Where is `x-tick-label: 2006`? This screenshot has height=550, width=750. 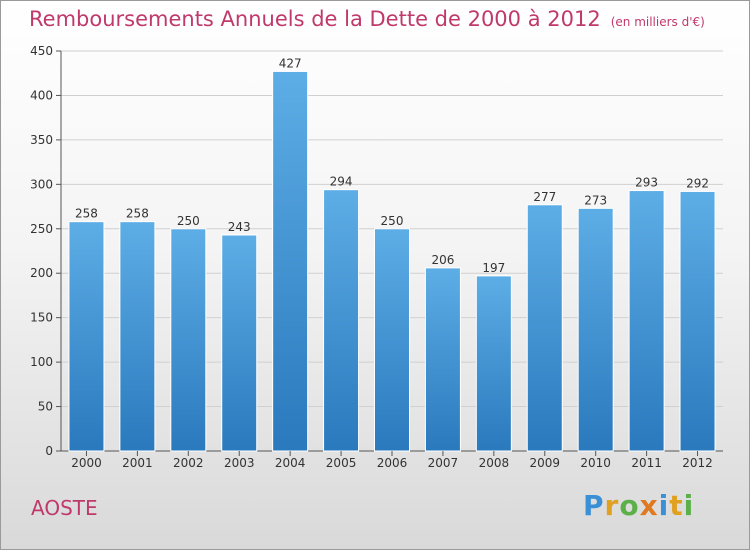 x-tick-label: 2006 is located at coordinates (392, 463).